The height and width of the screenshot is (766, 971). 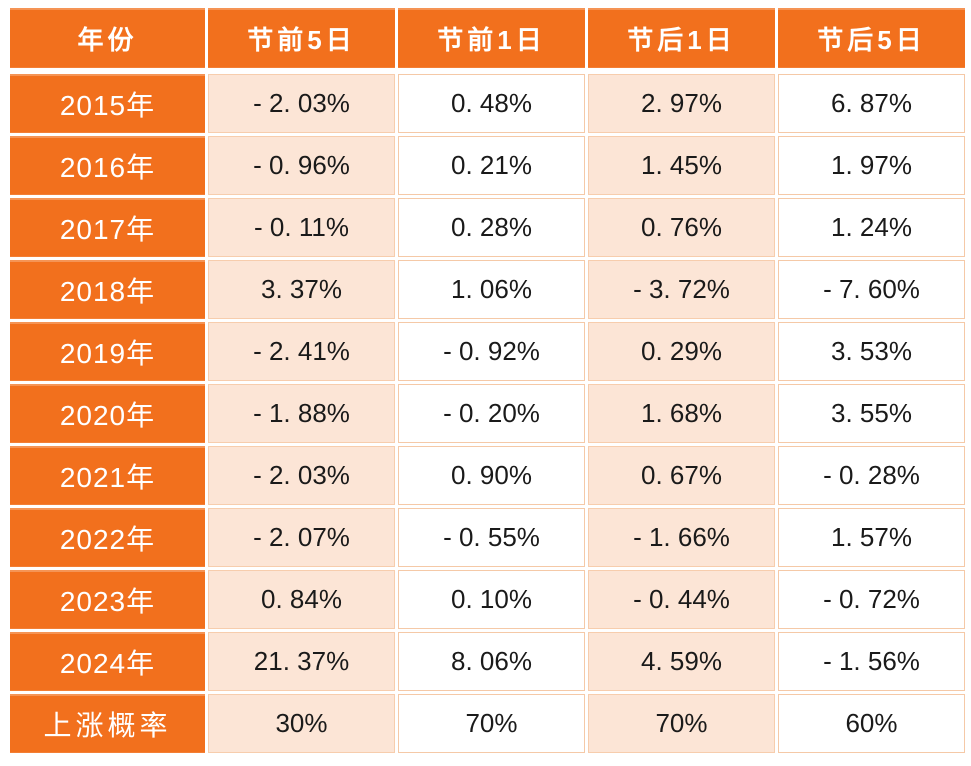 I want to click on value-cell: 0. 21%, so click(x=491, y=165).